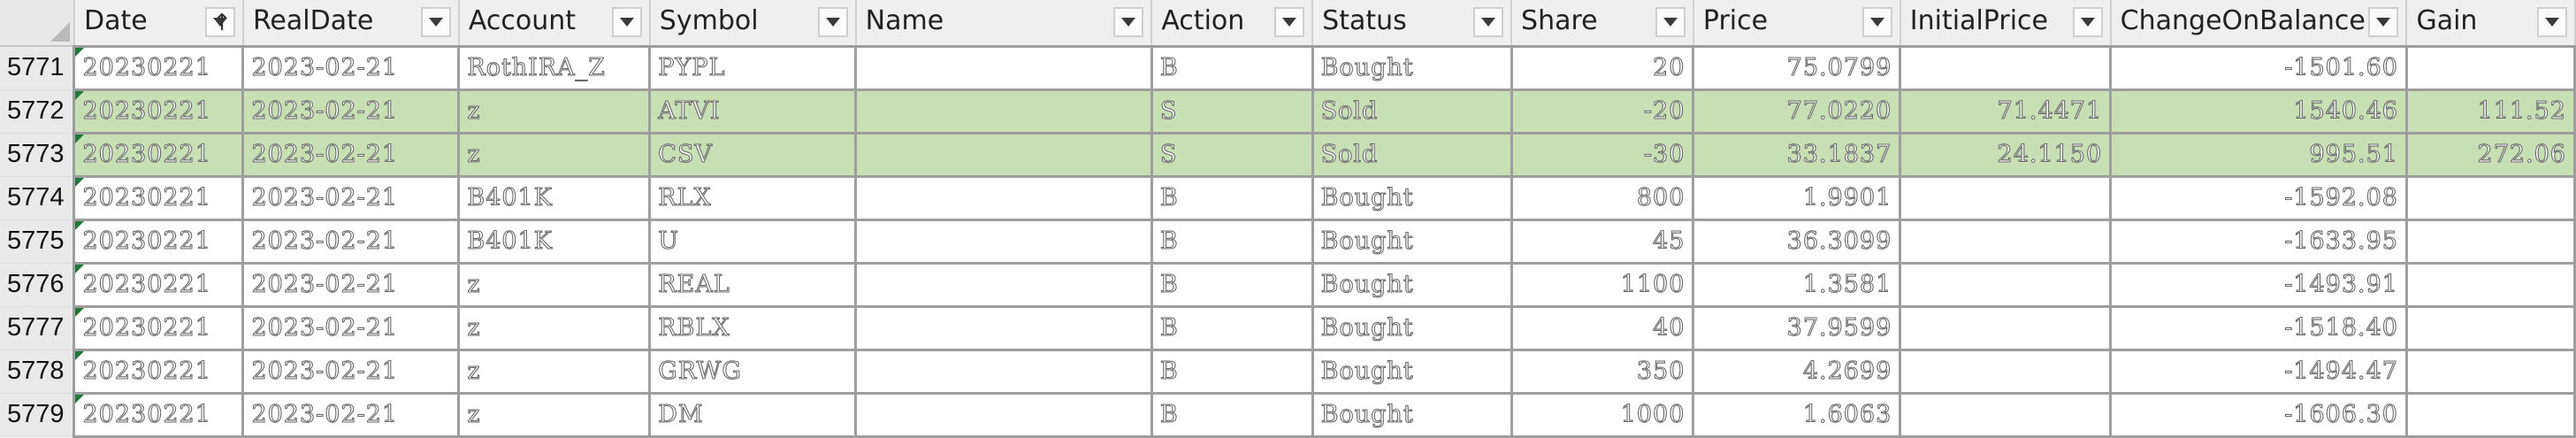 This screenshot has width=2576, height=438. What do you see at coordinates (1233, 24) in the screenshot?
I see `column-header-action: Action` at bounding box center [1233, 24].